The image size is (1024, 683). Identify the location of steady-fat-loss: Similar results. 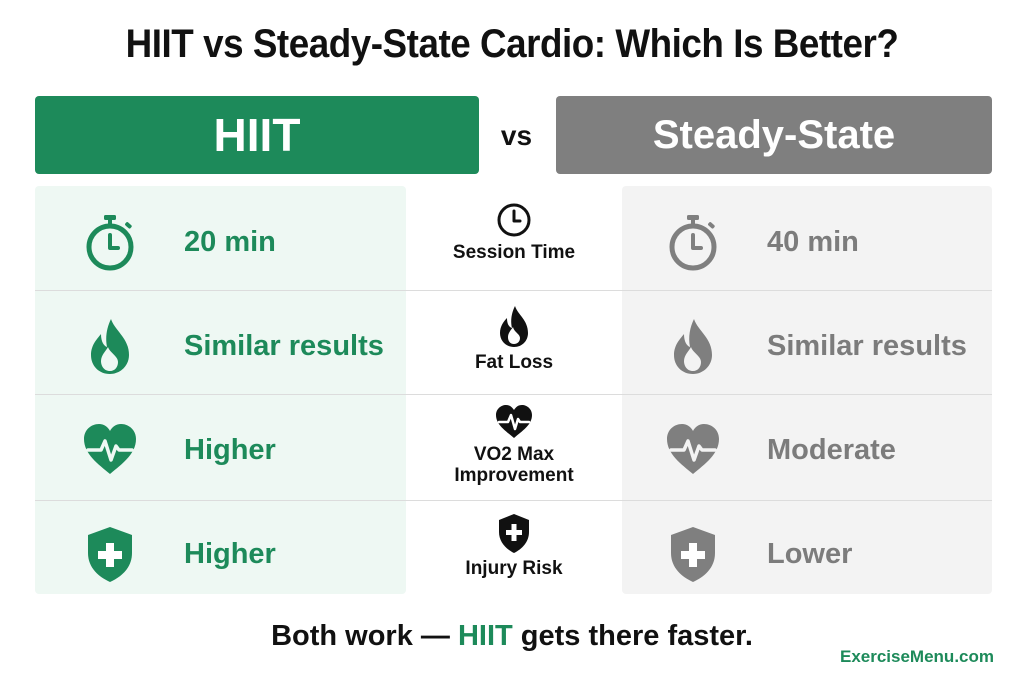
(815, 346).